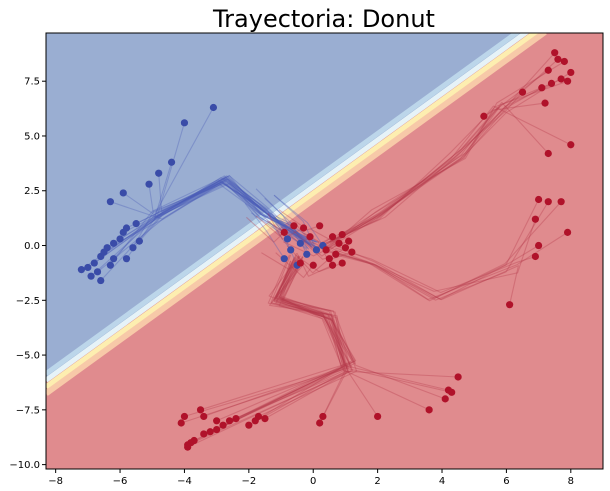 Image resolution: width=610 pixels, height=491 pixels. Describe the element at coordinates (377, 481) in the screenshot. I see `x-tick-label: 2` at that location.